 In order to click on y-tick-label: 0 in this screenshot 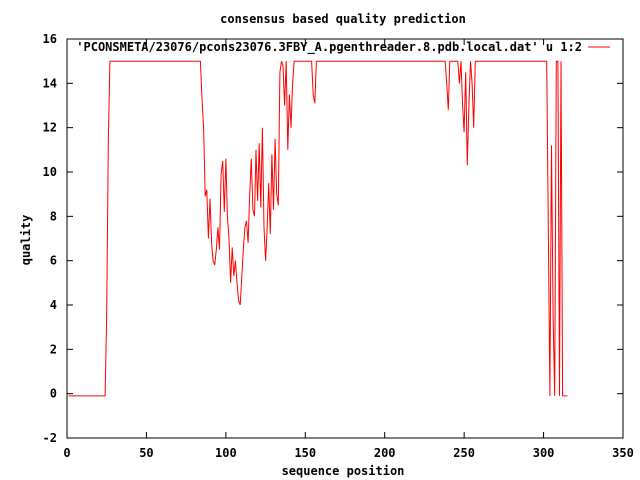, I will do `click(53, 394)`.